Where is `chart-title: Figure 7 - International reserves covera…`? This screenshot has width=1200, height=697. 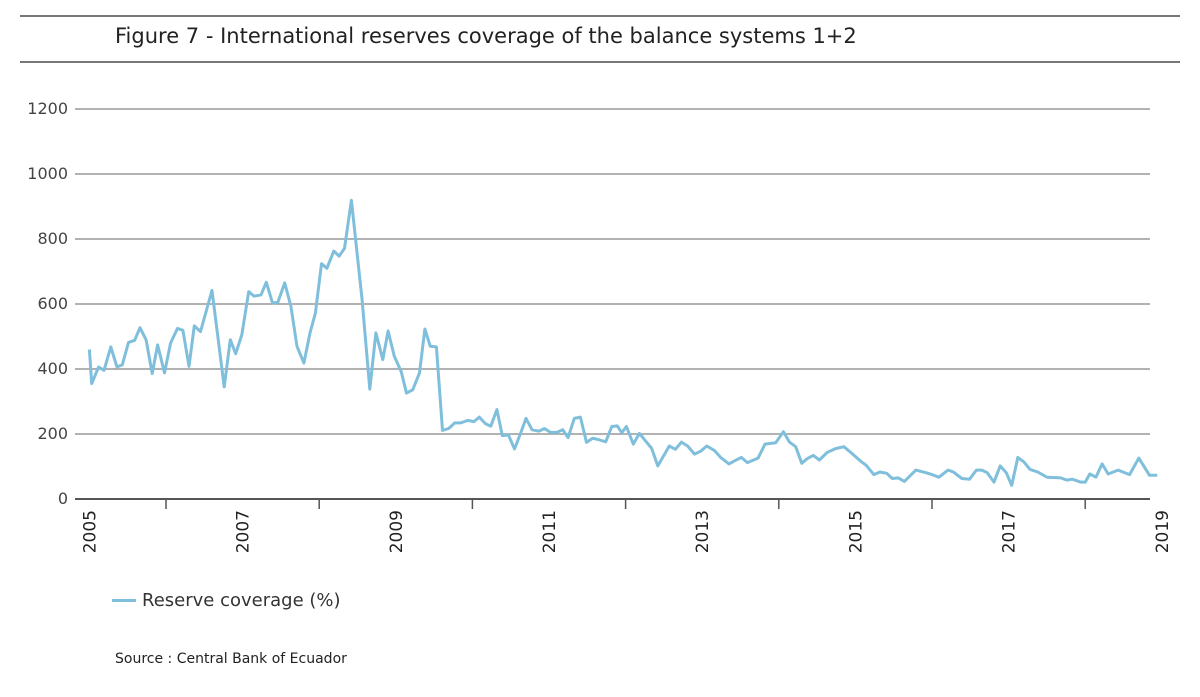
chart-title: Figure 7 - International reserves covera… is located at coordinates (486, 36).